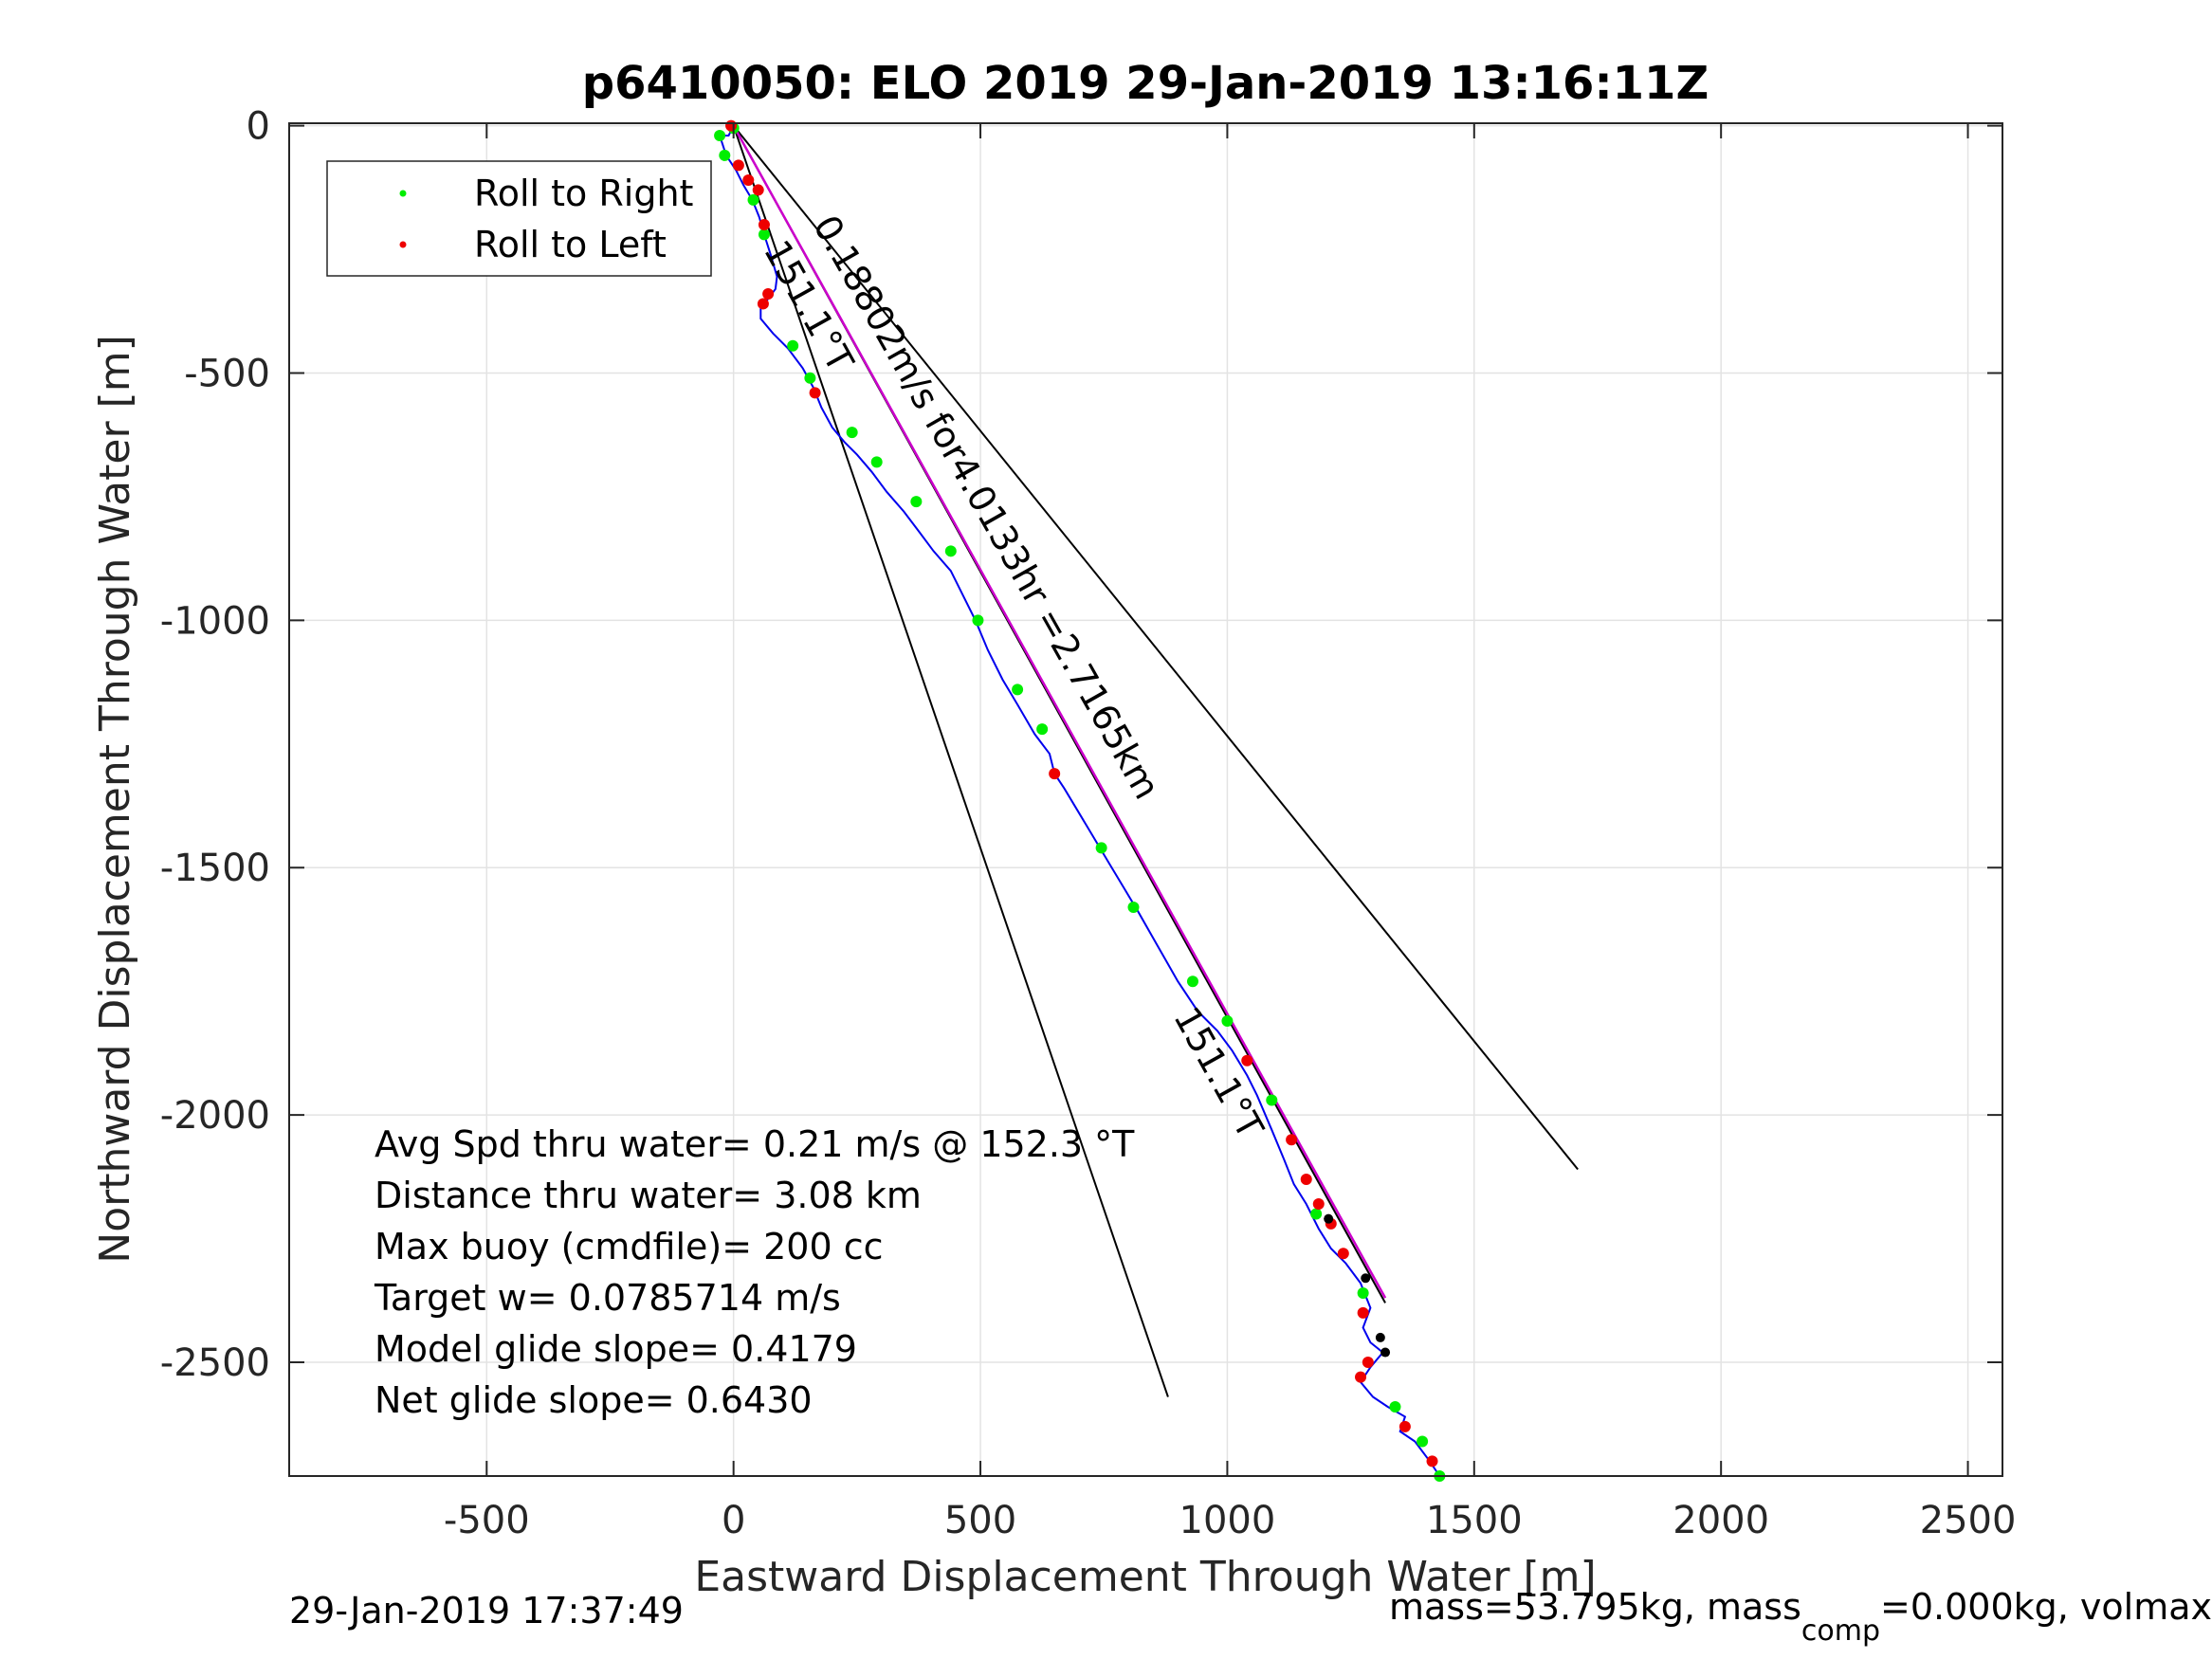 This screenshot has height=1659, width=2212. What do you see at coordinates (215, 868) in the screenshot?
I see `y-tick-label: -1500` at bounding box center [215, 868].